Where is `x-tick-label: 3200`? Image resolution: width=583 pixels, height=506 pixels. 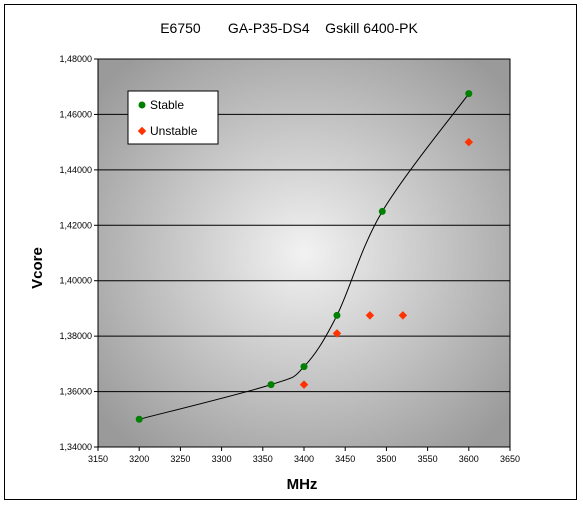
x-tick-label: 3200 is located at coordinates (139, 459).